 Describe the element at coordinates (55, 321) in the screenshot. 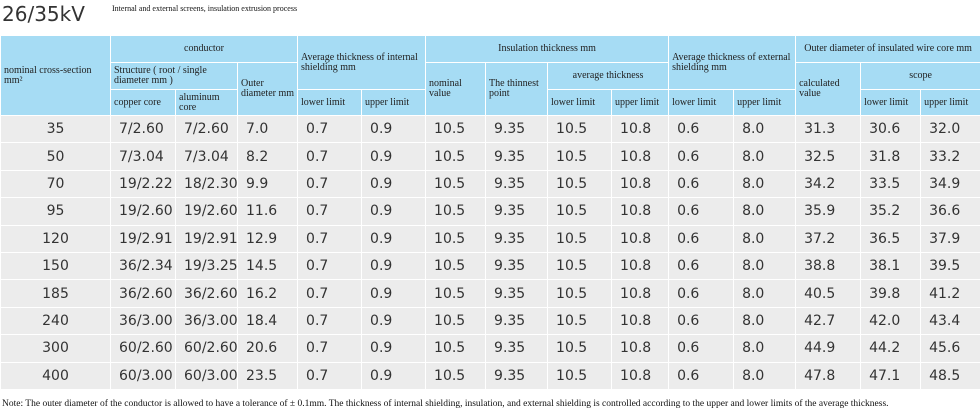

I see `data-cell: 240` at that location.